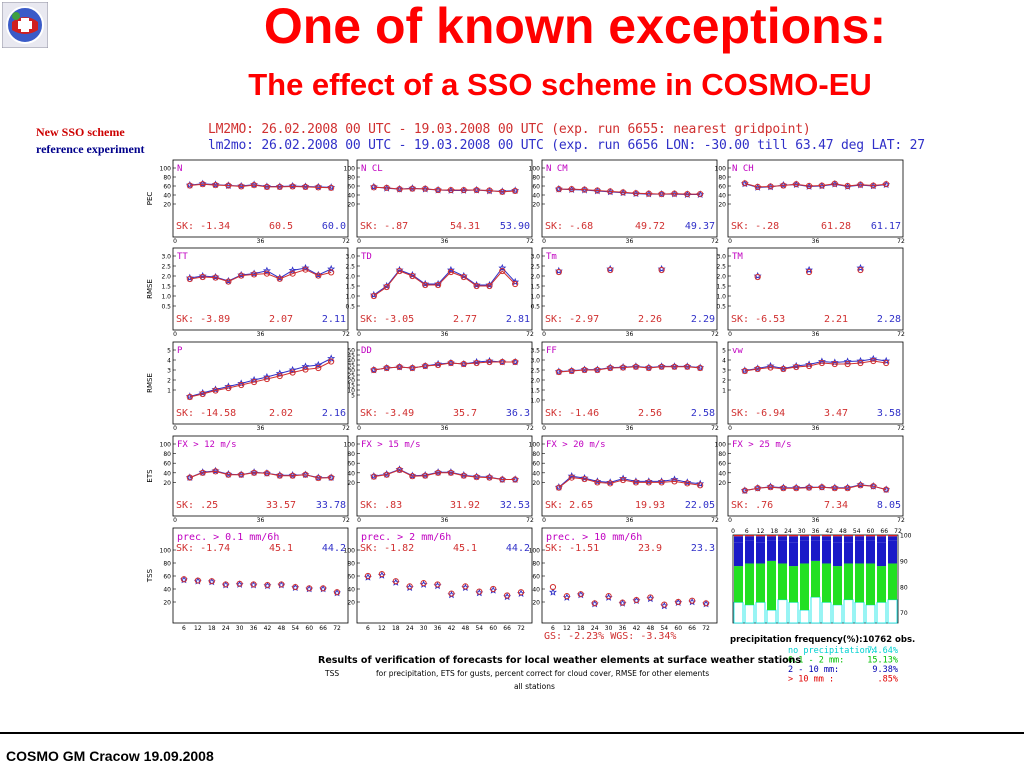 This screenshot has height=768, width=1024. Describe the element at coordinates (353, 396) in the screenshot. I see `y-tick-label: 5` at that location.